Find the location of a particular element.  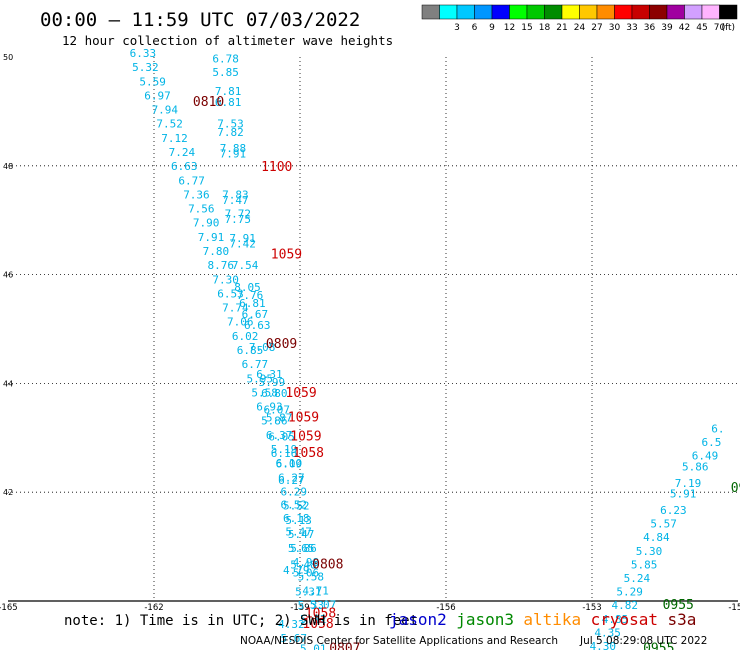

x-tick-label: -165 is located at coordinates (9, 608).